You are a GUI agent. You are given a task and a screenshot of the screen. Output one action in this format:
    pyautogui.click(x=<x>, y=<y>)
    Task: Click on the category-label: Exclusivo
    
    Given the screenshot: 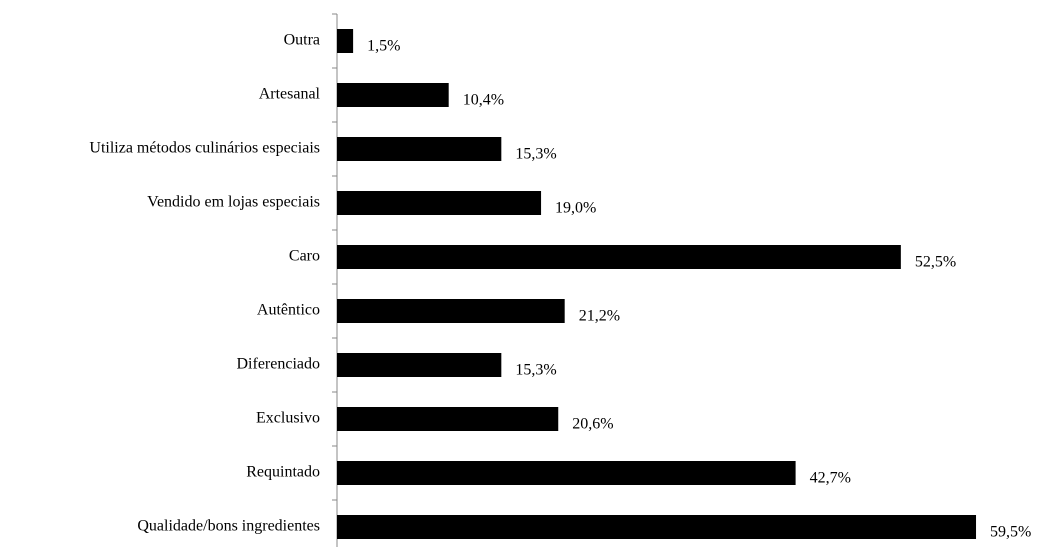 What is the action you would take?
    pyautogui.click(x=288, y=418)
    